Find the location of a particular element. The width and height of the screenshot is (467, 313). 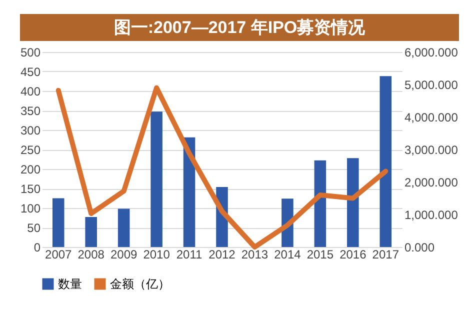

y-tick-label: 300 is located at coordinates (30, 131).